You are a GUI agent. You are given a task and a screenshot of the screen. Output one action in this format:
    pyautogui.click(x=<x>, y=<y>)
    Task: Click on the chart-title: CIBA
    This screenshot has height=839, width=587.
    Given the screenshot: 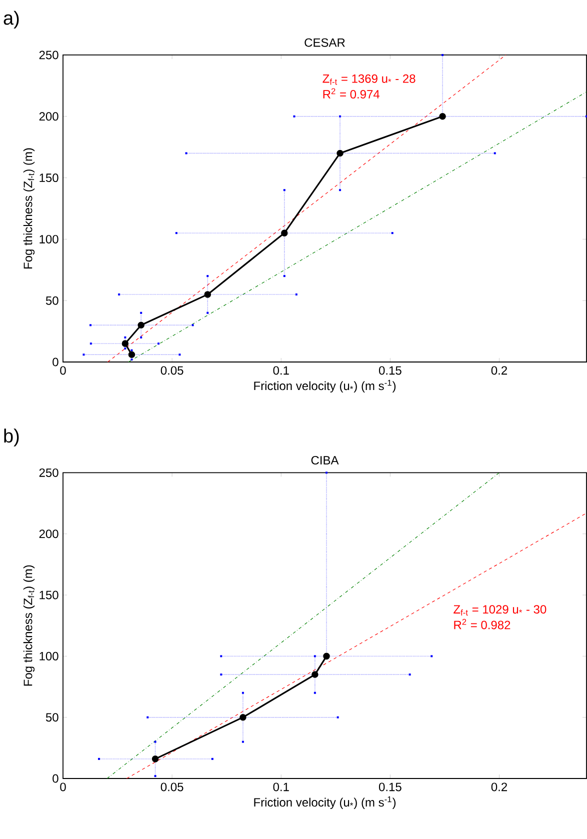 What is the action you would take?
    pyautogui.click(x=325, y=460)
    